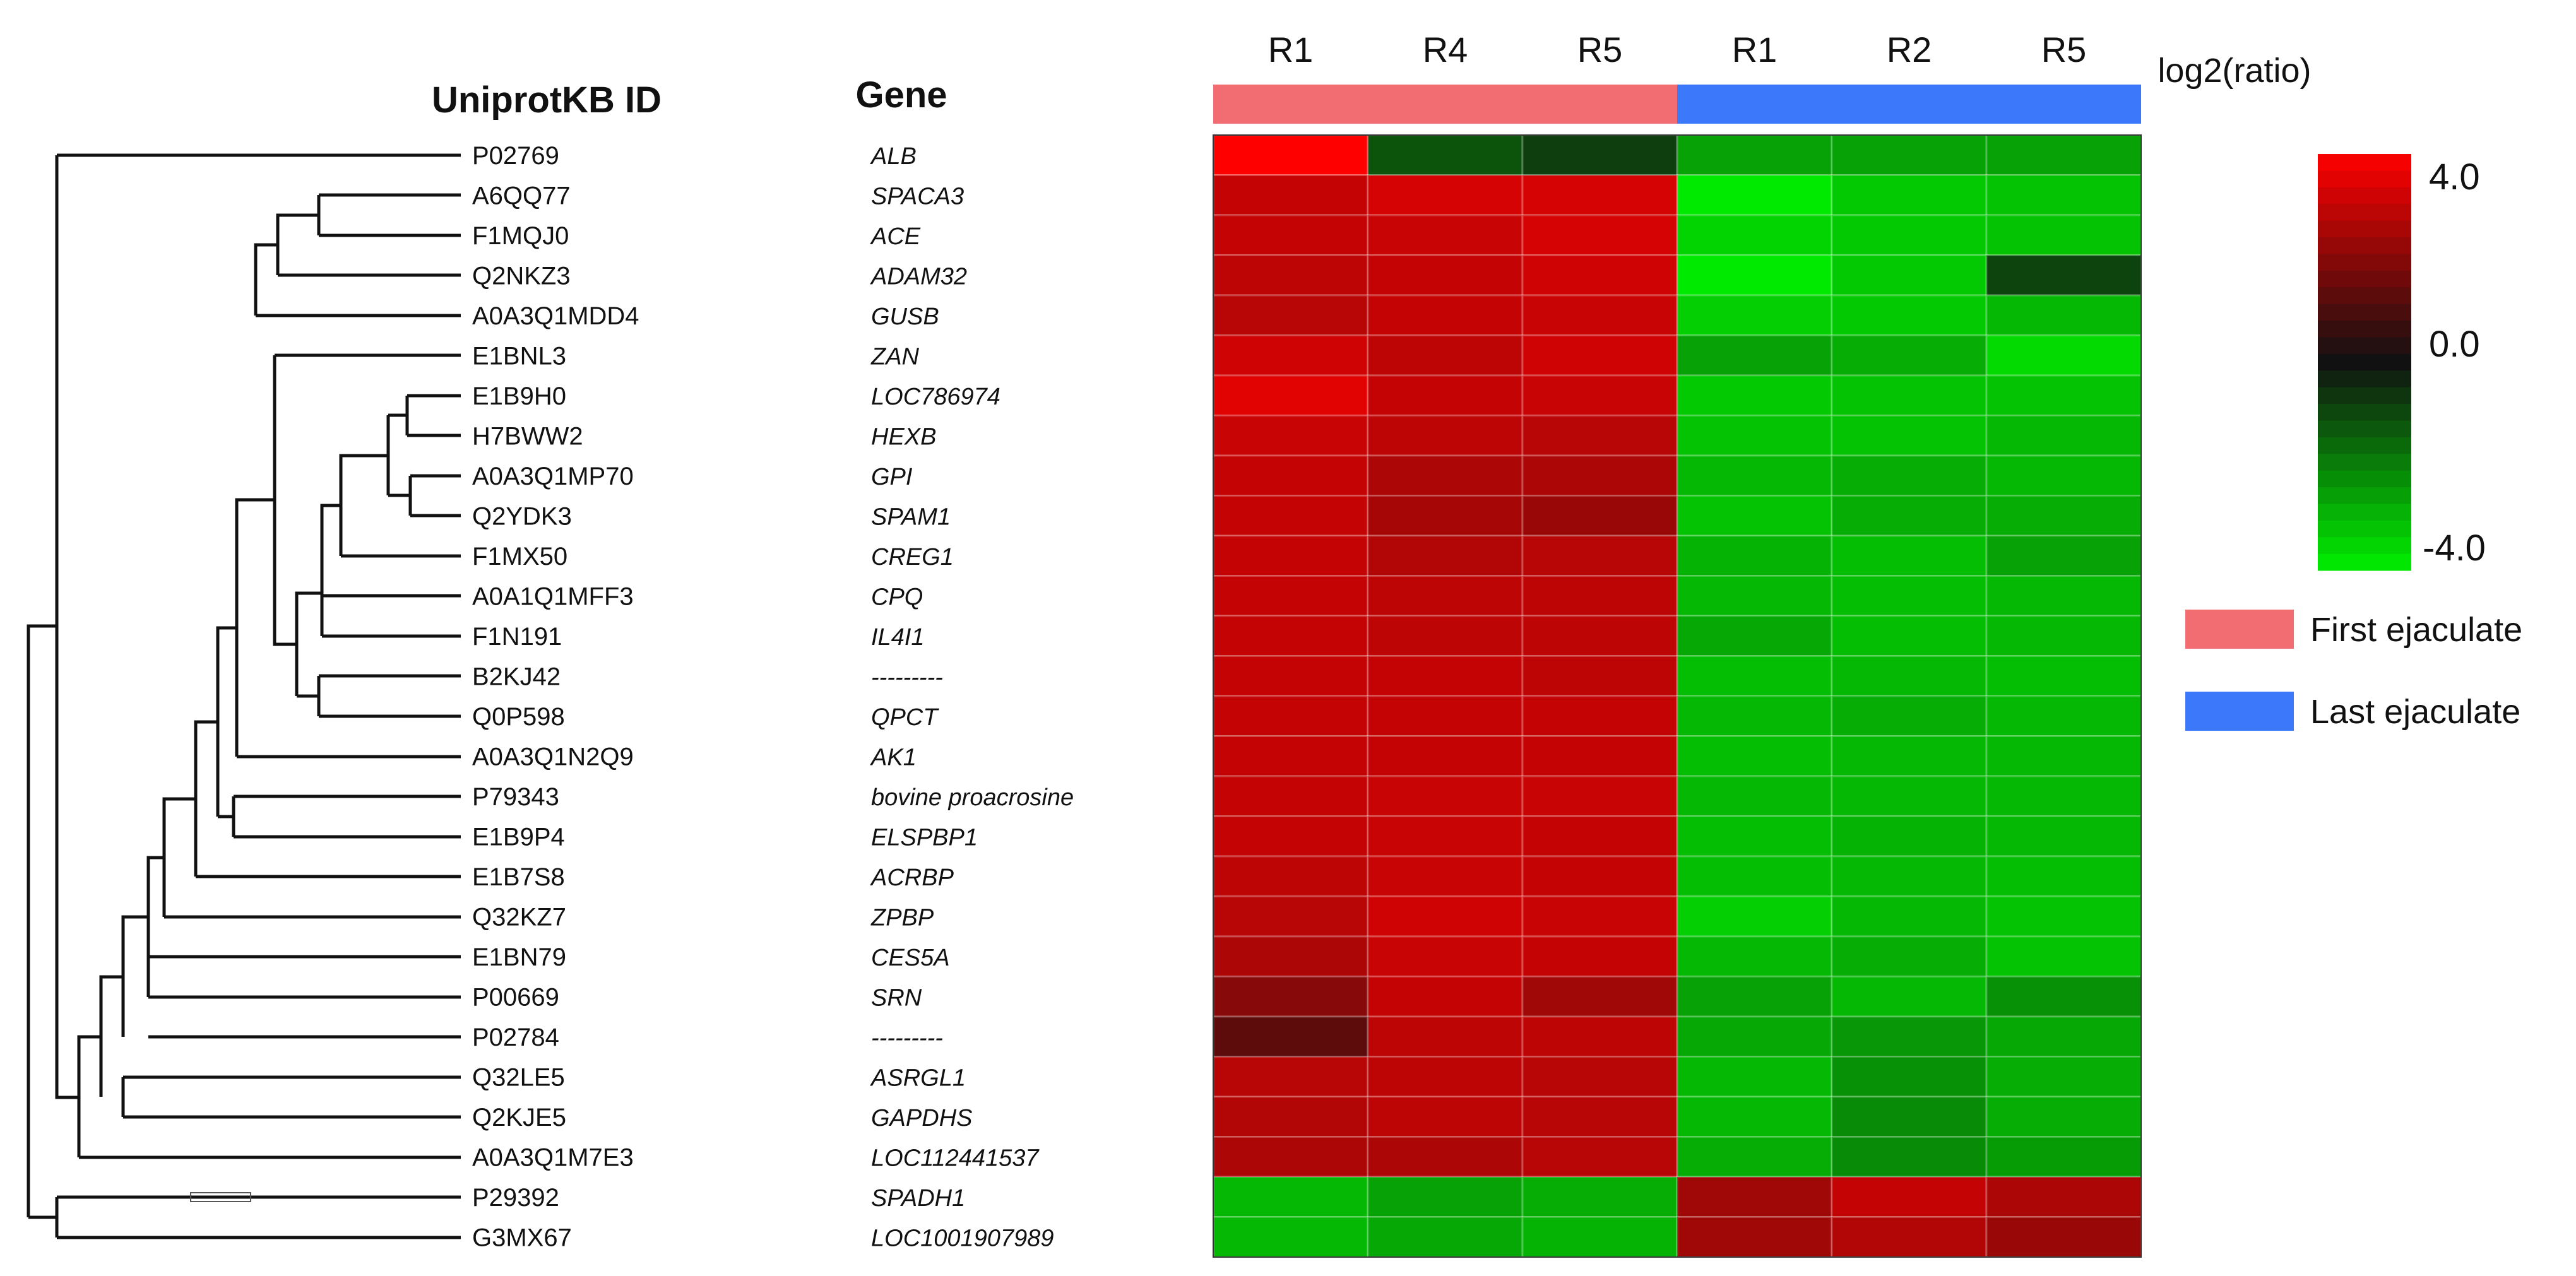  I want to click on row-gene-label: IL4I1, so click(898, 637).